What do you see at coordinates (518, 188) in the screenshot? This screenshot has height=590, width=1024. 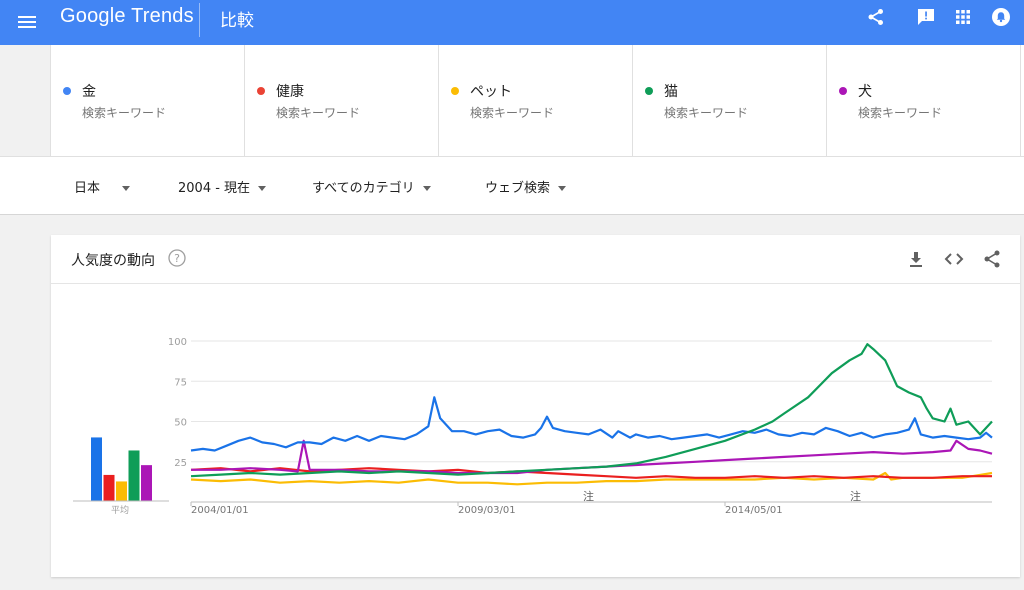 I see `search-type-filter-label: ウェブ検索` at bounding box center [518, 188].